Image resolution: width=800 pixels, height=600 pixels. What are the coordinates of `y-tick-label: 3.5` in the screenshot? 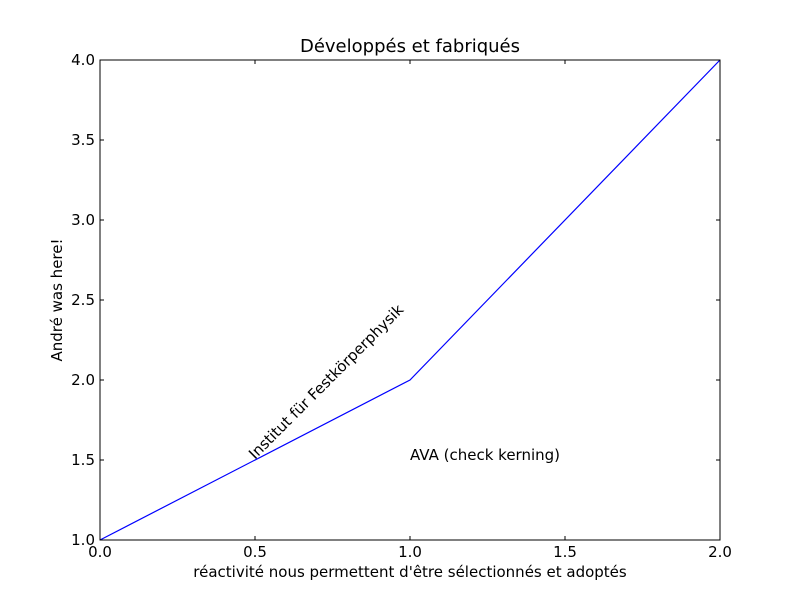 It's located at (83, 140).